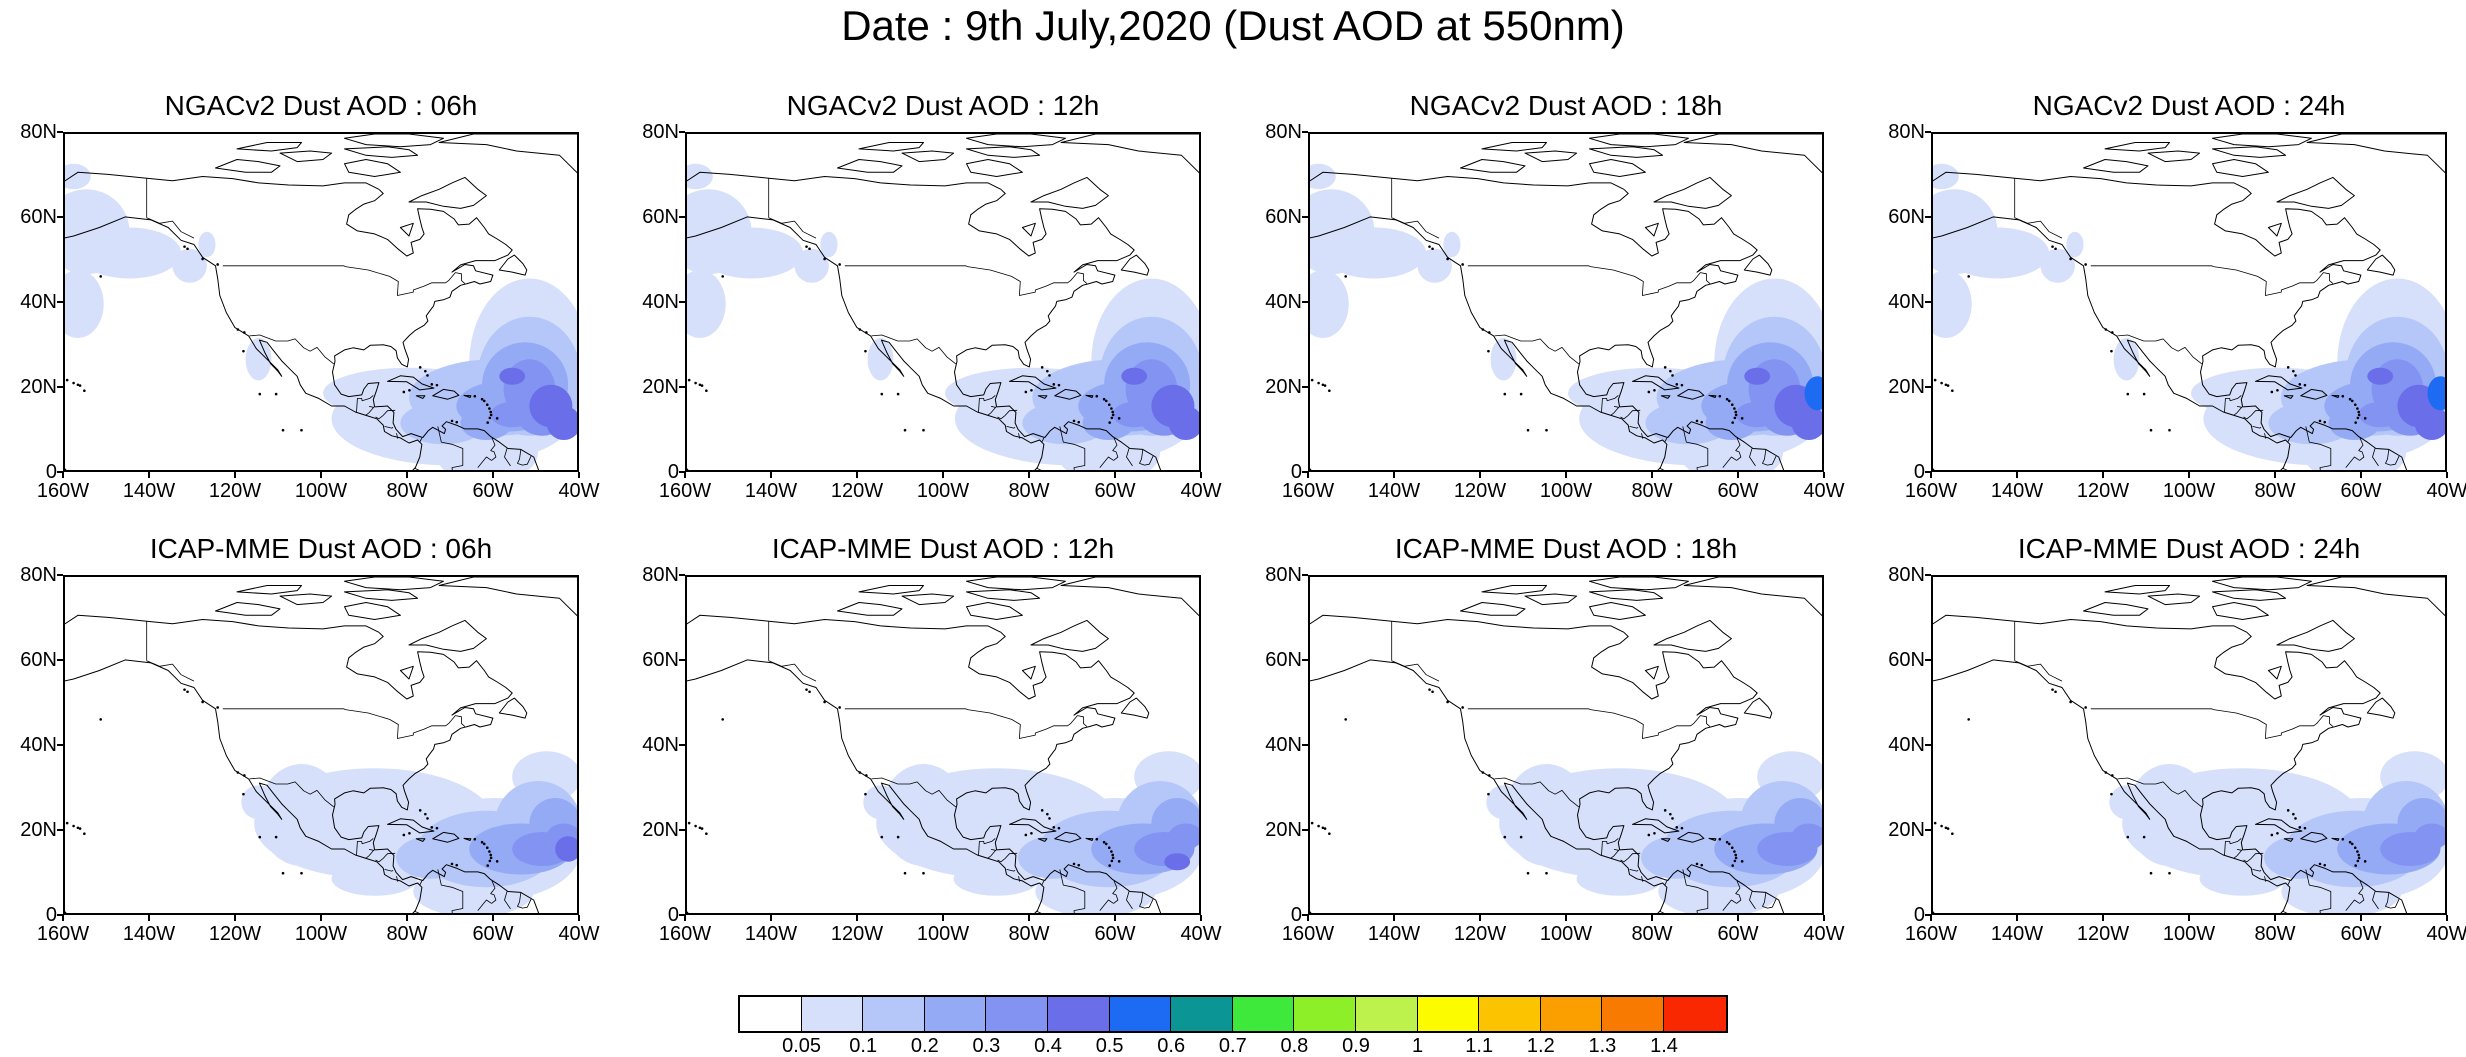  What do you see at coordinates (802, 1046) in the screenshot?
I see `colorbar-label: 0.05` at bounding box center [802, 1046].